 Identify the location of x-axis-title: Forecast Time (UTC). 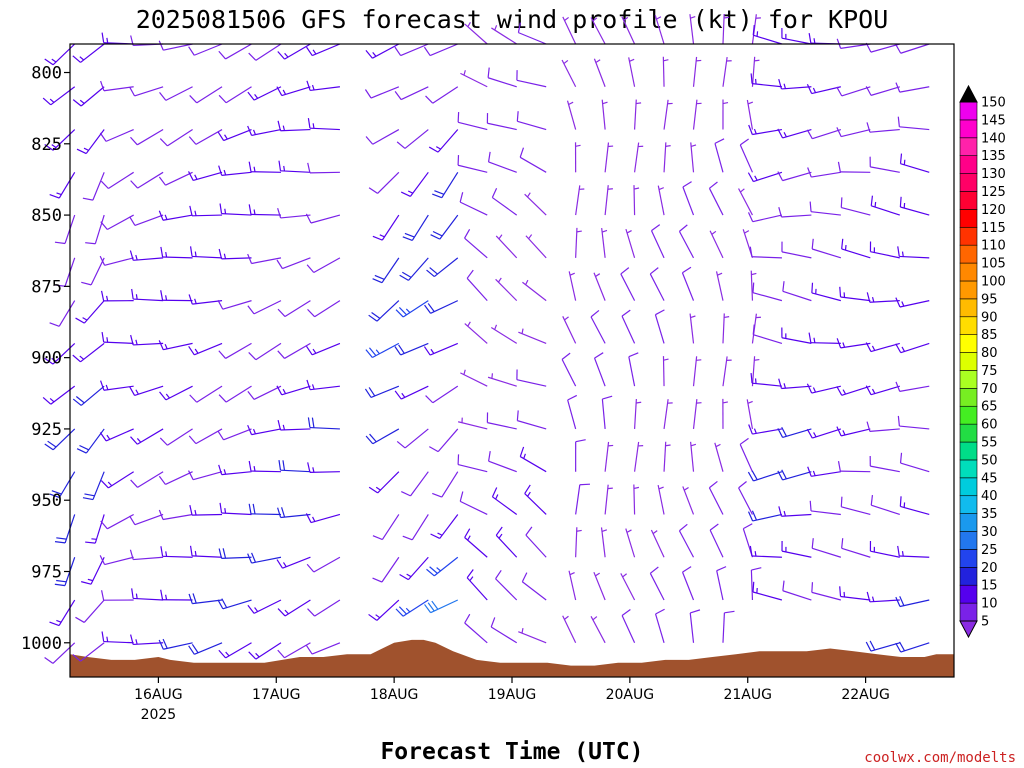
(511, 752).